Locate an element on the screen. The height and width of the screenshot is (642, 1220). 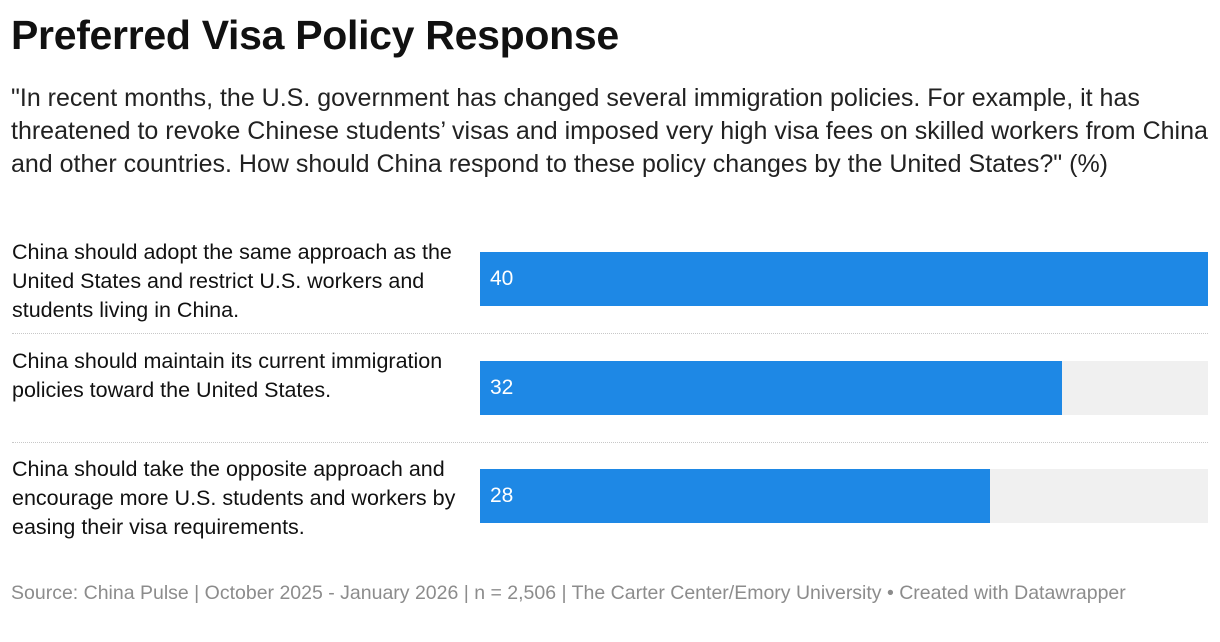
bar-track: 32 is located at coordinates (844, 387).